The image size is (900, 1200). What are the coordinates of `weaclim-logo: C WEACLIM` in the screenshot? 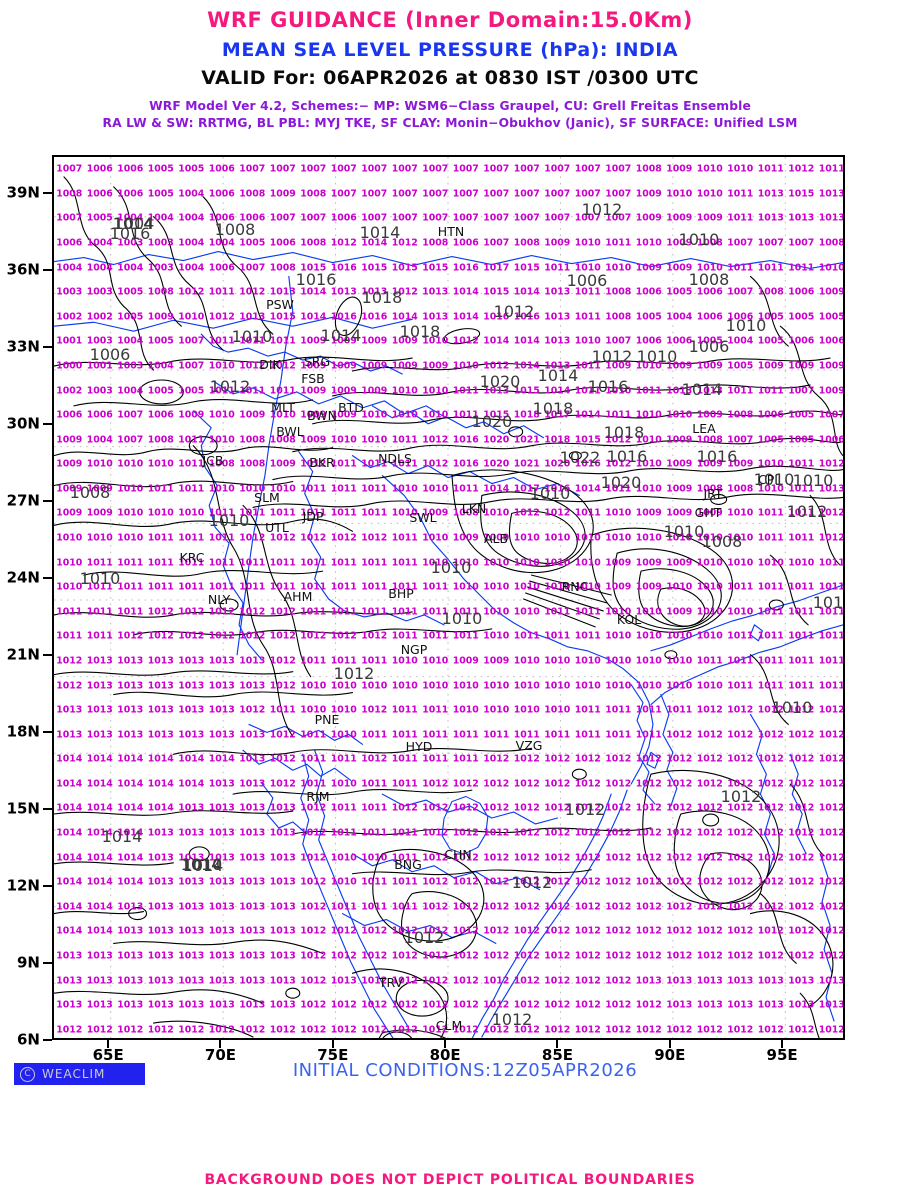 It's located at (79, 1074).